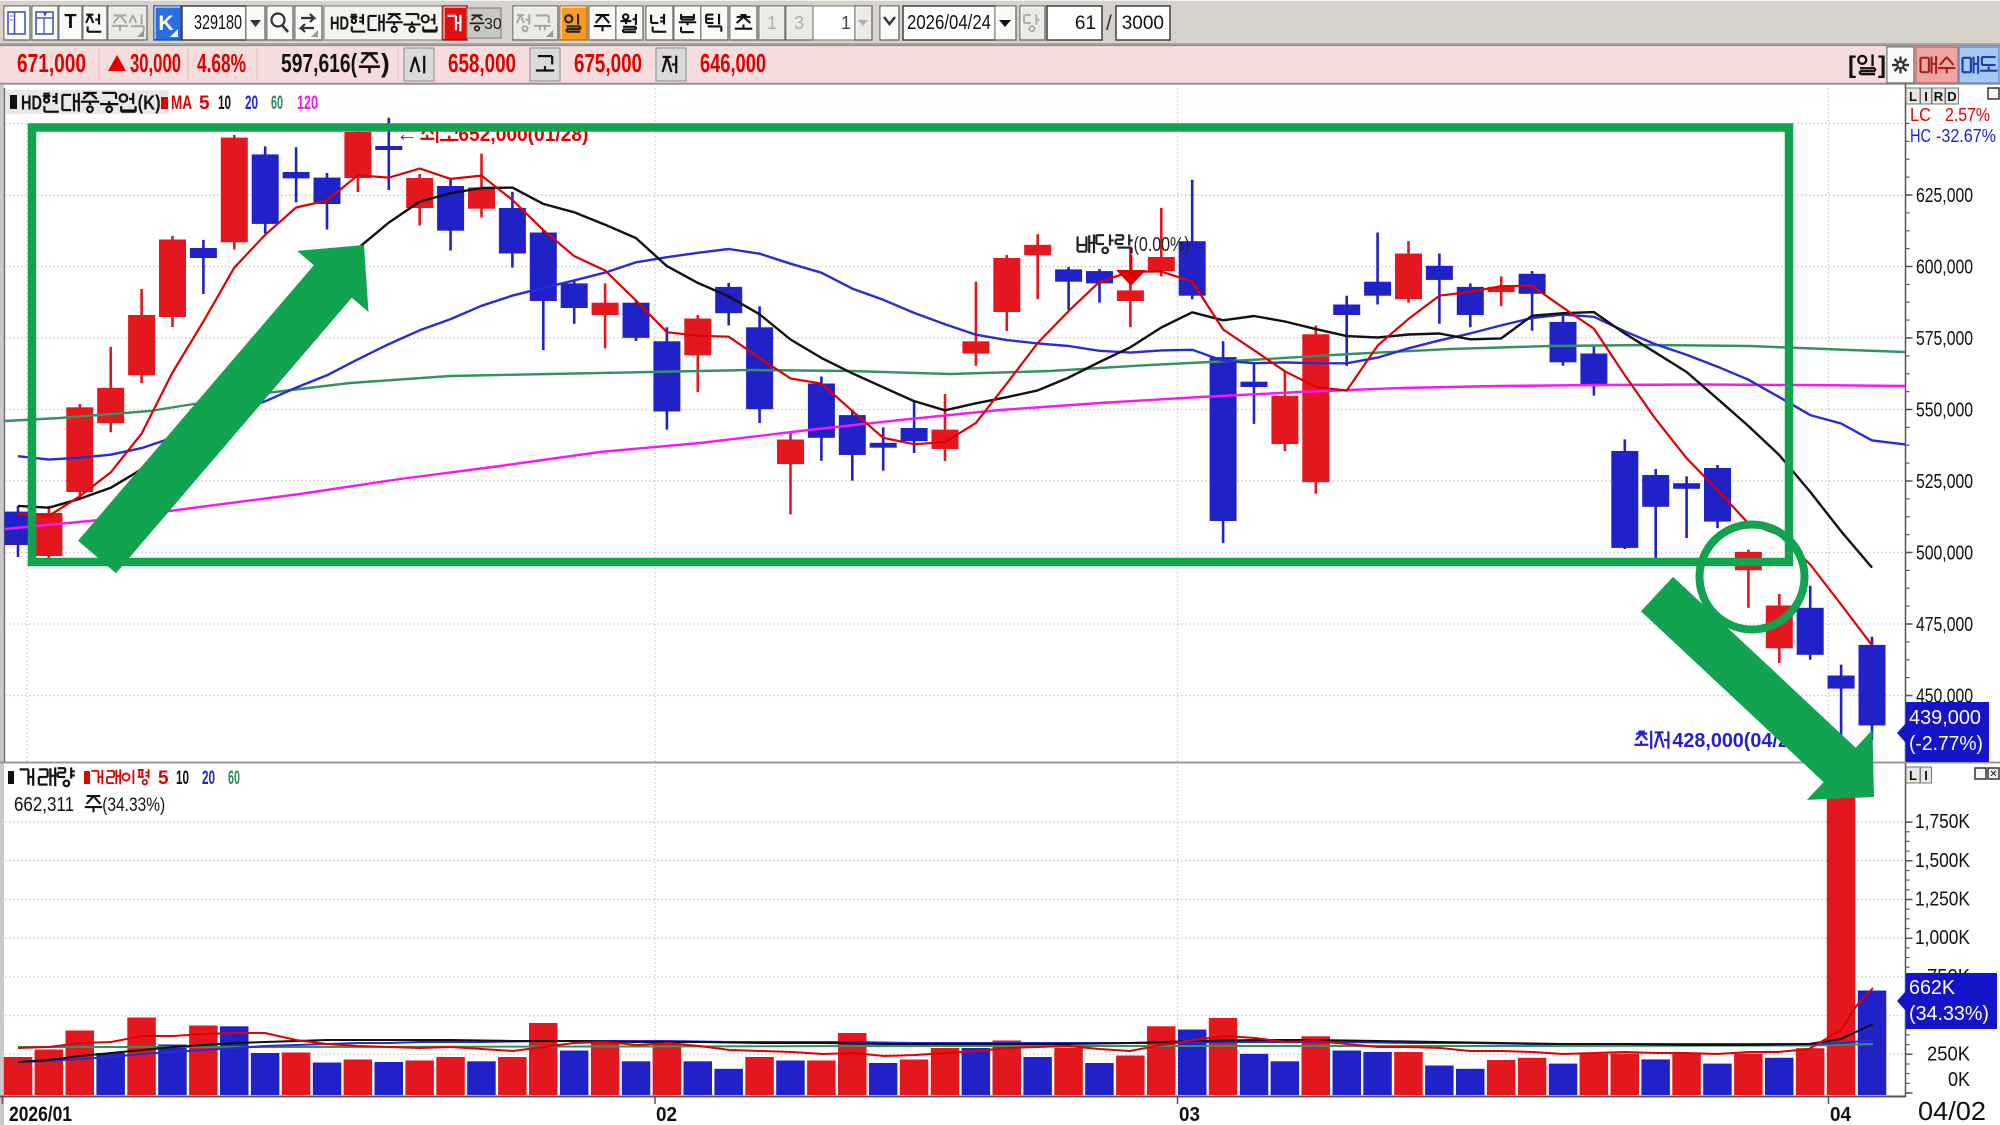  I want to click on svg-text: R, so click(1939, 96).